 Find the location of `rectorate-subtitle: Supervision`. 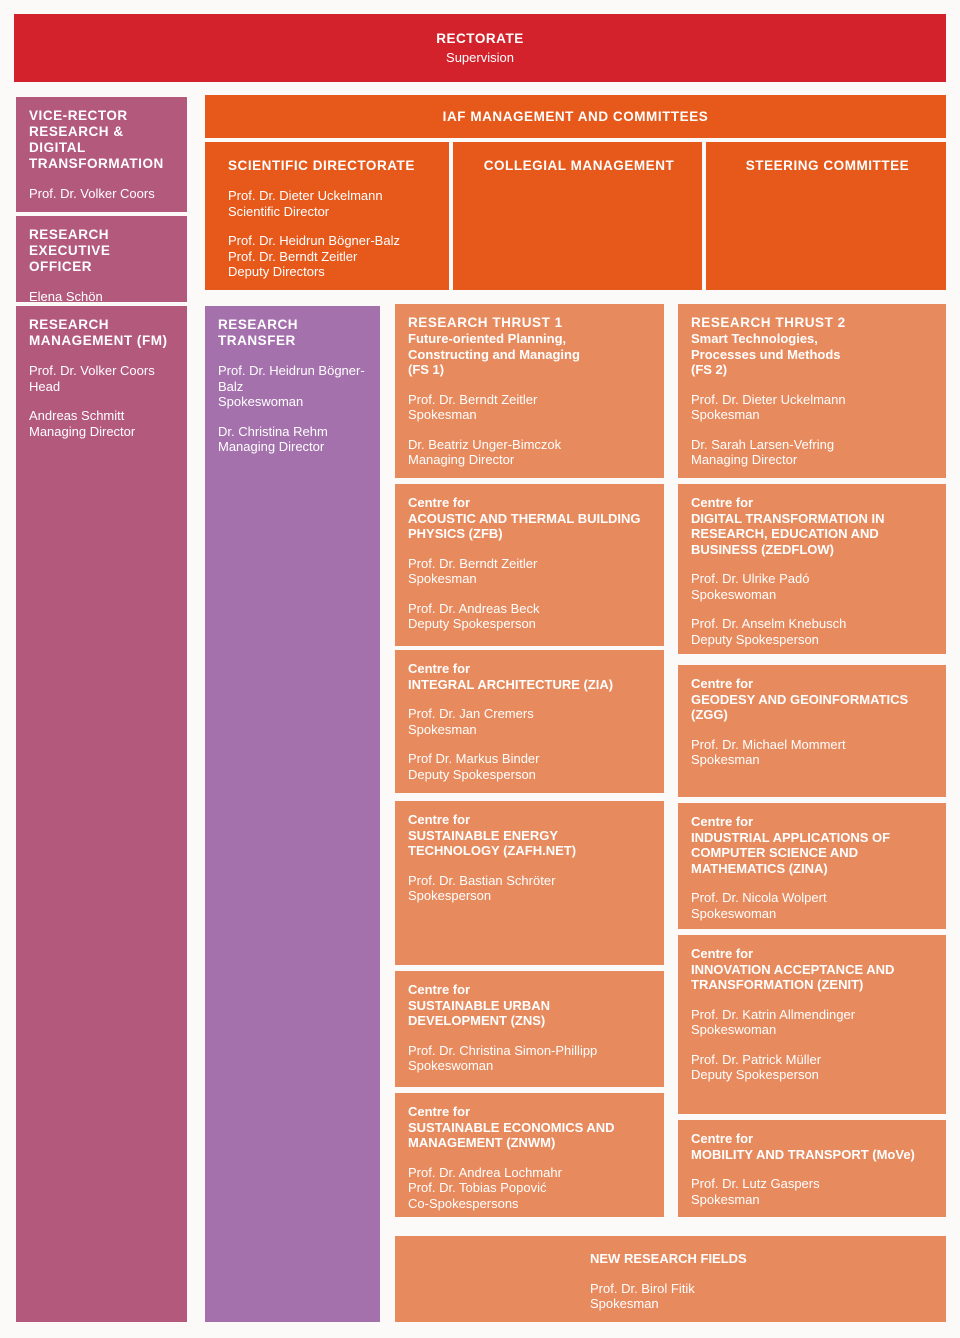

rectorate-subtitle: Supervision is located at coordinates (480, 57).